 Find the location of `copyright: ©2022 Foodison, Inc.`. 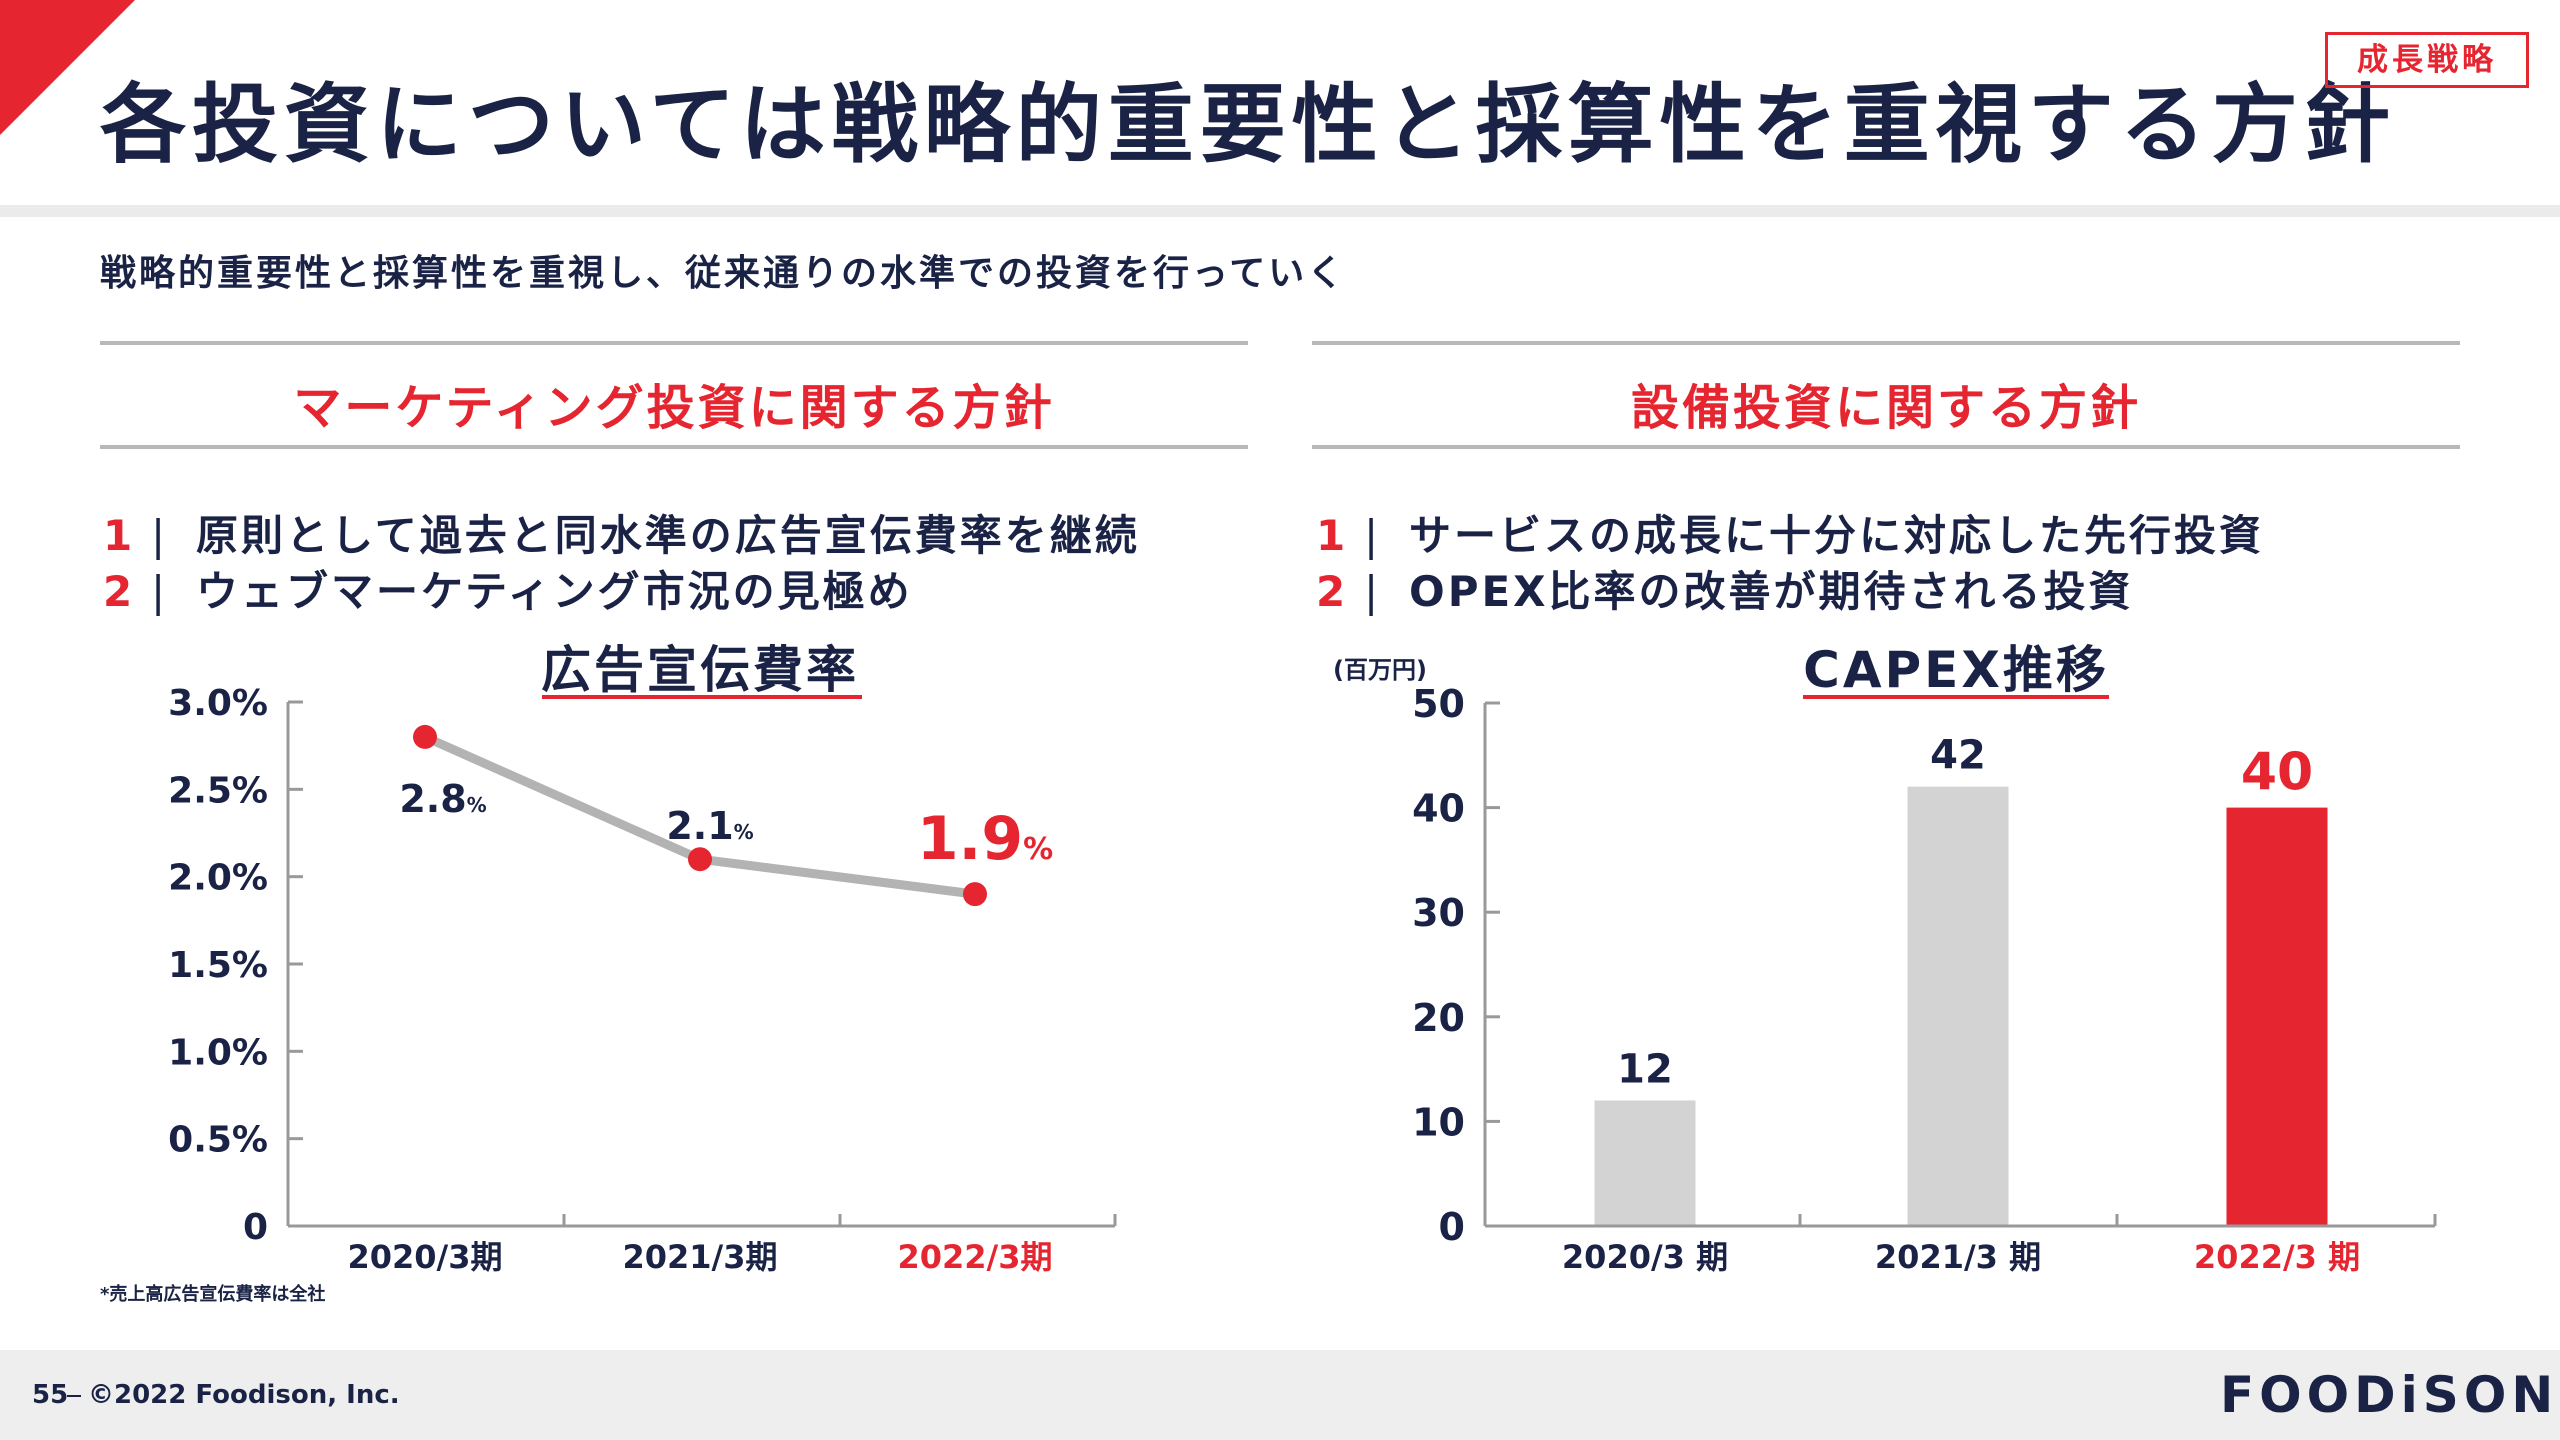

copyright: ©2022 Foodison, Inc. is located at coordinates (244, 1395).